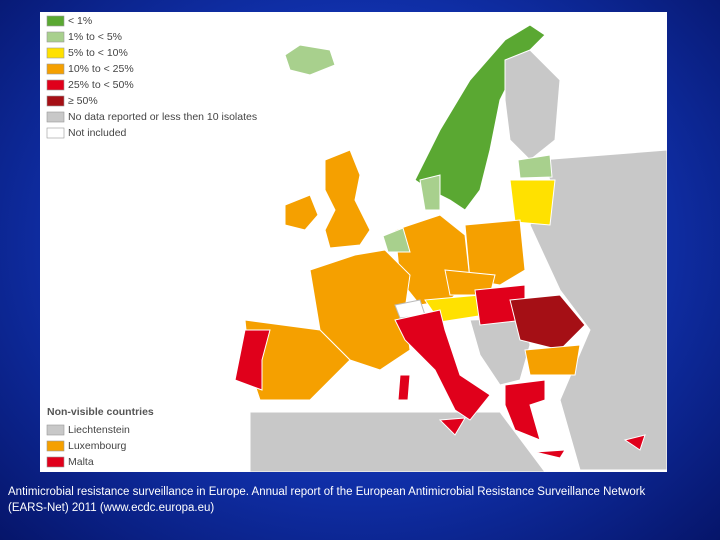 The image size is (720, 540). What do you see at coordinates (95, 37) in the screenshot?
I see `legend-label: 1% to < 5%` at bounding box center [95, 37].